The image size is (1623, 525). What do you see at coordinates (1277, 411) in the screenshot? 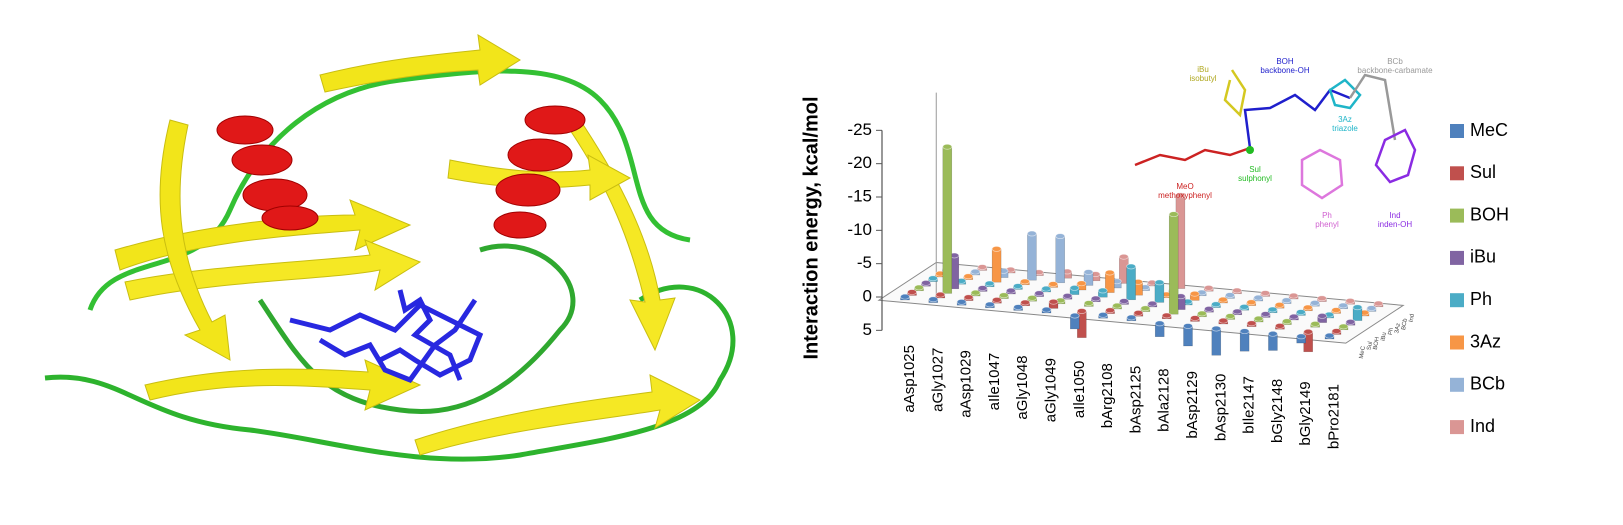
I see `x-tick-label: bGly2148` at bounding box center [1277, 411].